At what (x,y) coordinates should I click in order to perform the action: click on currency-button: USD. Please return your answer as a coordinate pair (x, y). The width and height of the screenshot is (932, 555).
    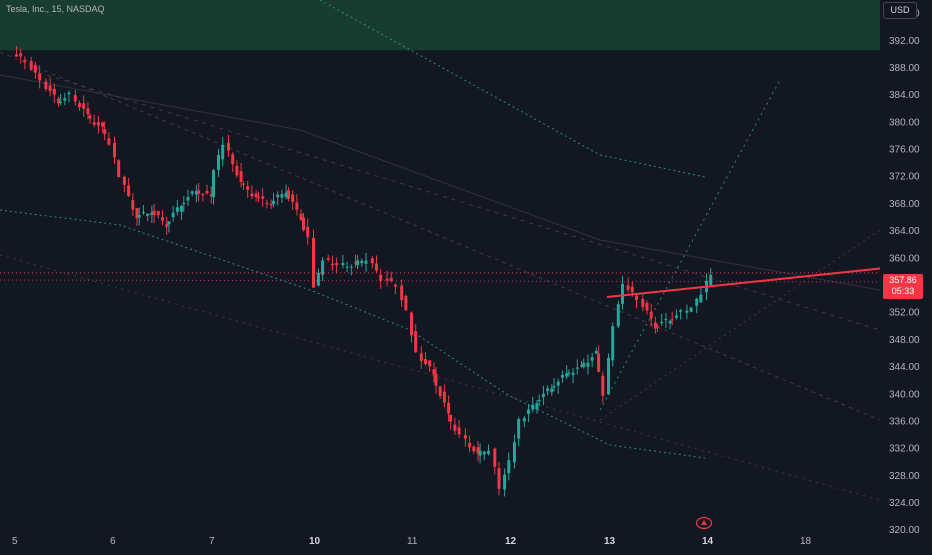
    Looking at the image, I should click on (900, 10).